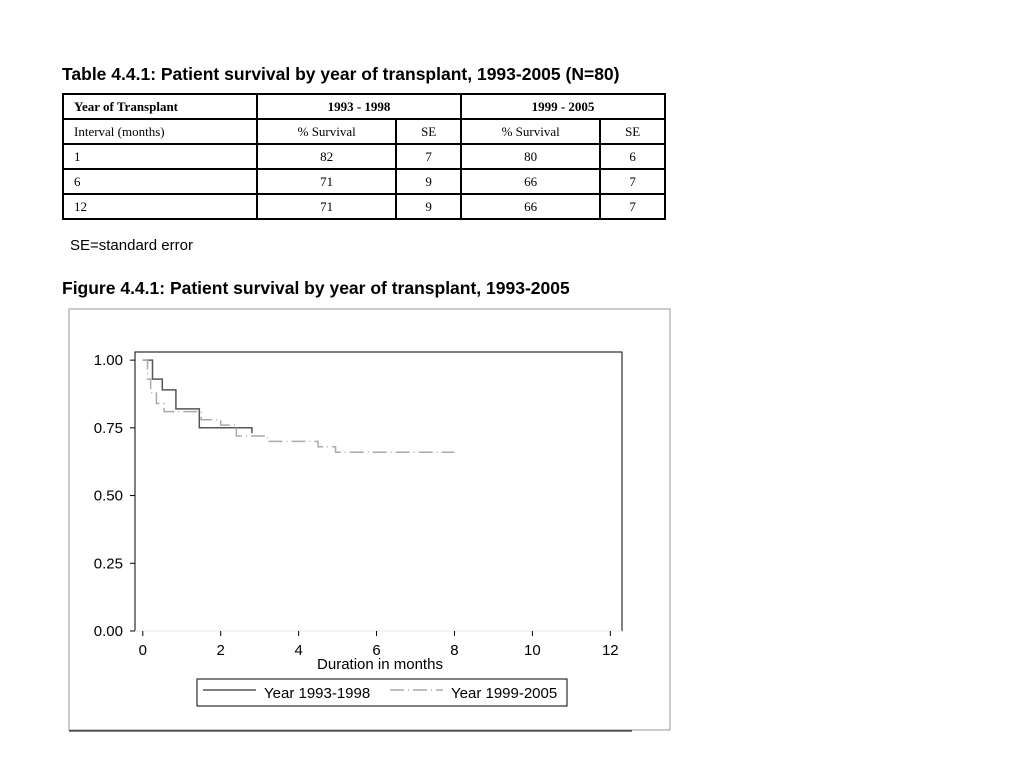  Describe the element at coordinates (632, 156) in the screenshot. I see `table-cell: 6` at that location.